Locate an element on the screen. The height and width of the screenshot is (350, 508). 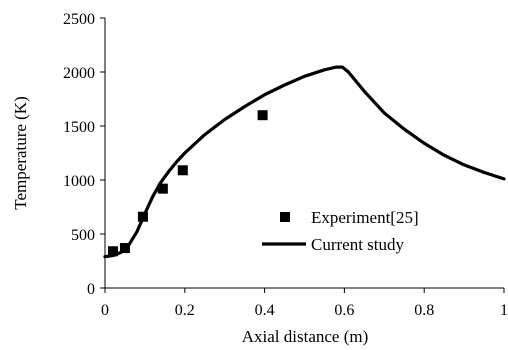
x-tick-label: 0.2 is located at coordinates (185, 310).